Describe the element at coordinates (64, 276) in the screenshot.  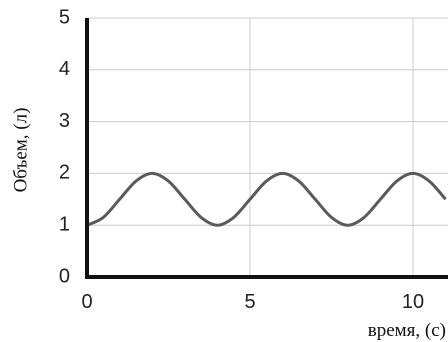
I see `y-tick-label-0: 0` at that location.